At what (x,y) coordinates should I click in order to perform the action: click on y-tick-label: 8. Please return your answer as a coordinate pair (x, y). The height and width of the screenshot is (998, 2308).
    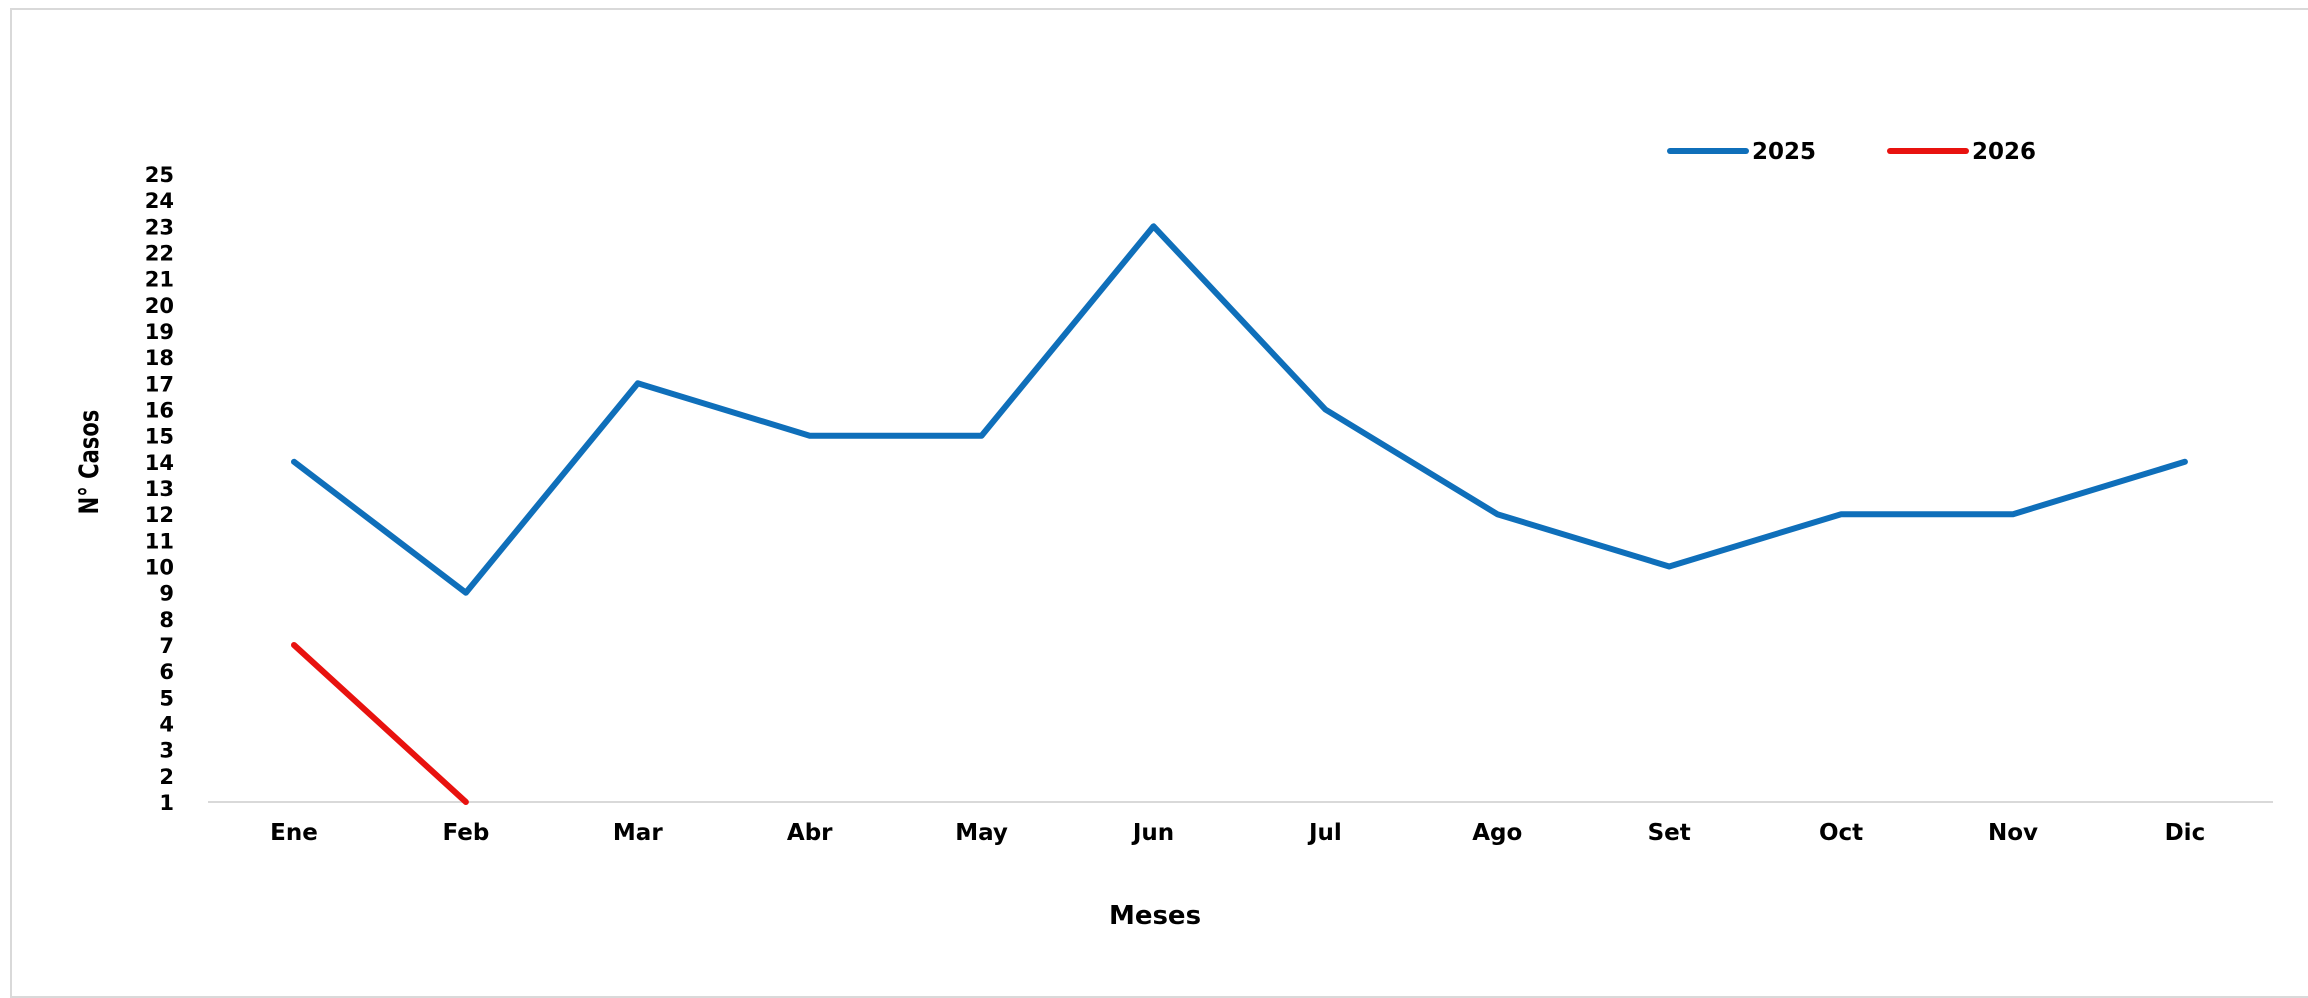
    Looking at the image, I should click on (166, 620).